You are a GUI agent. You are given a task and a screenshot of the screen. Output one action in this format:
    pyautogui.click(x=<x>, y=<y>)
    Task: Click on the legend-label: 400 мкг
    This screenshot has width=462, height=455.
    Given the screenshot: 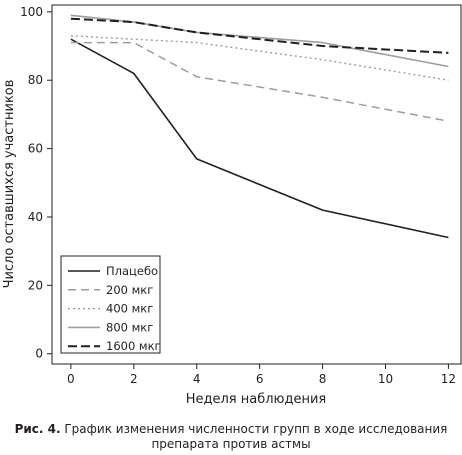 What is the action you would take?
    pyautogui.click(x=129, y=309)
    